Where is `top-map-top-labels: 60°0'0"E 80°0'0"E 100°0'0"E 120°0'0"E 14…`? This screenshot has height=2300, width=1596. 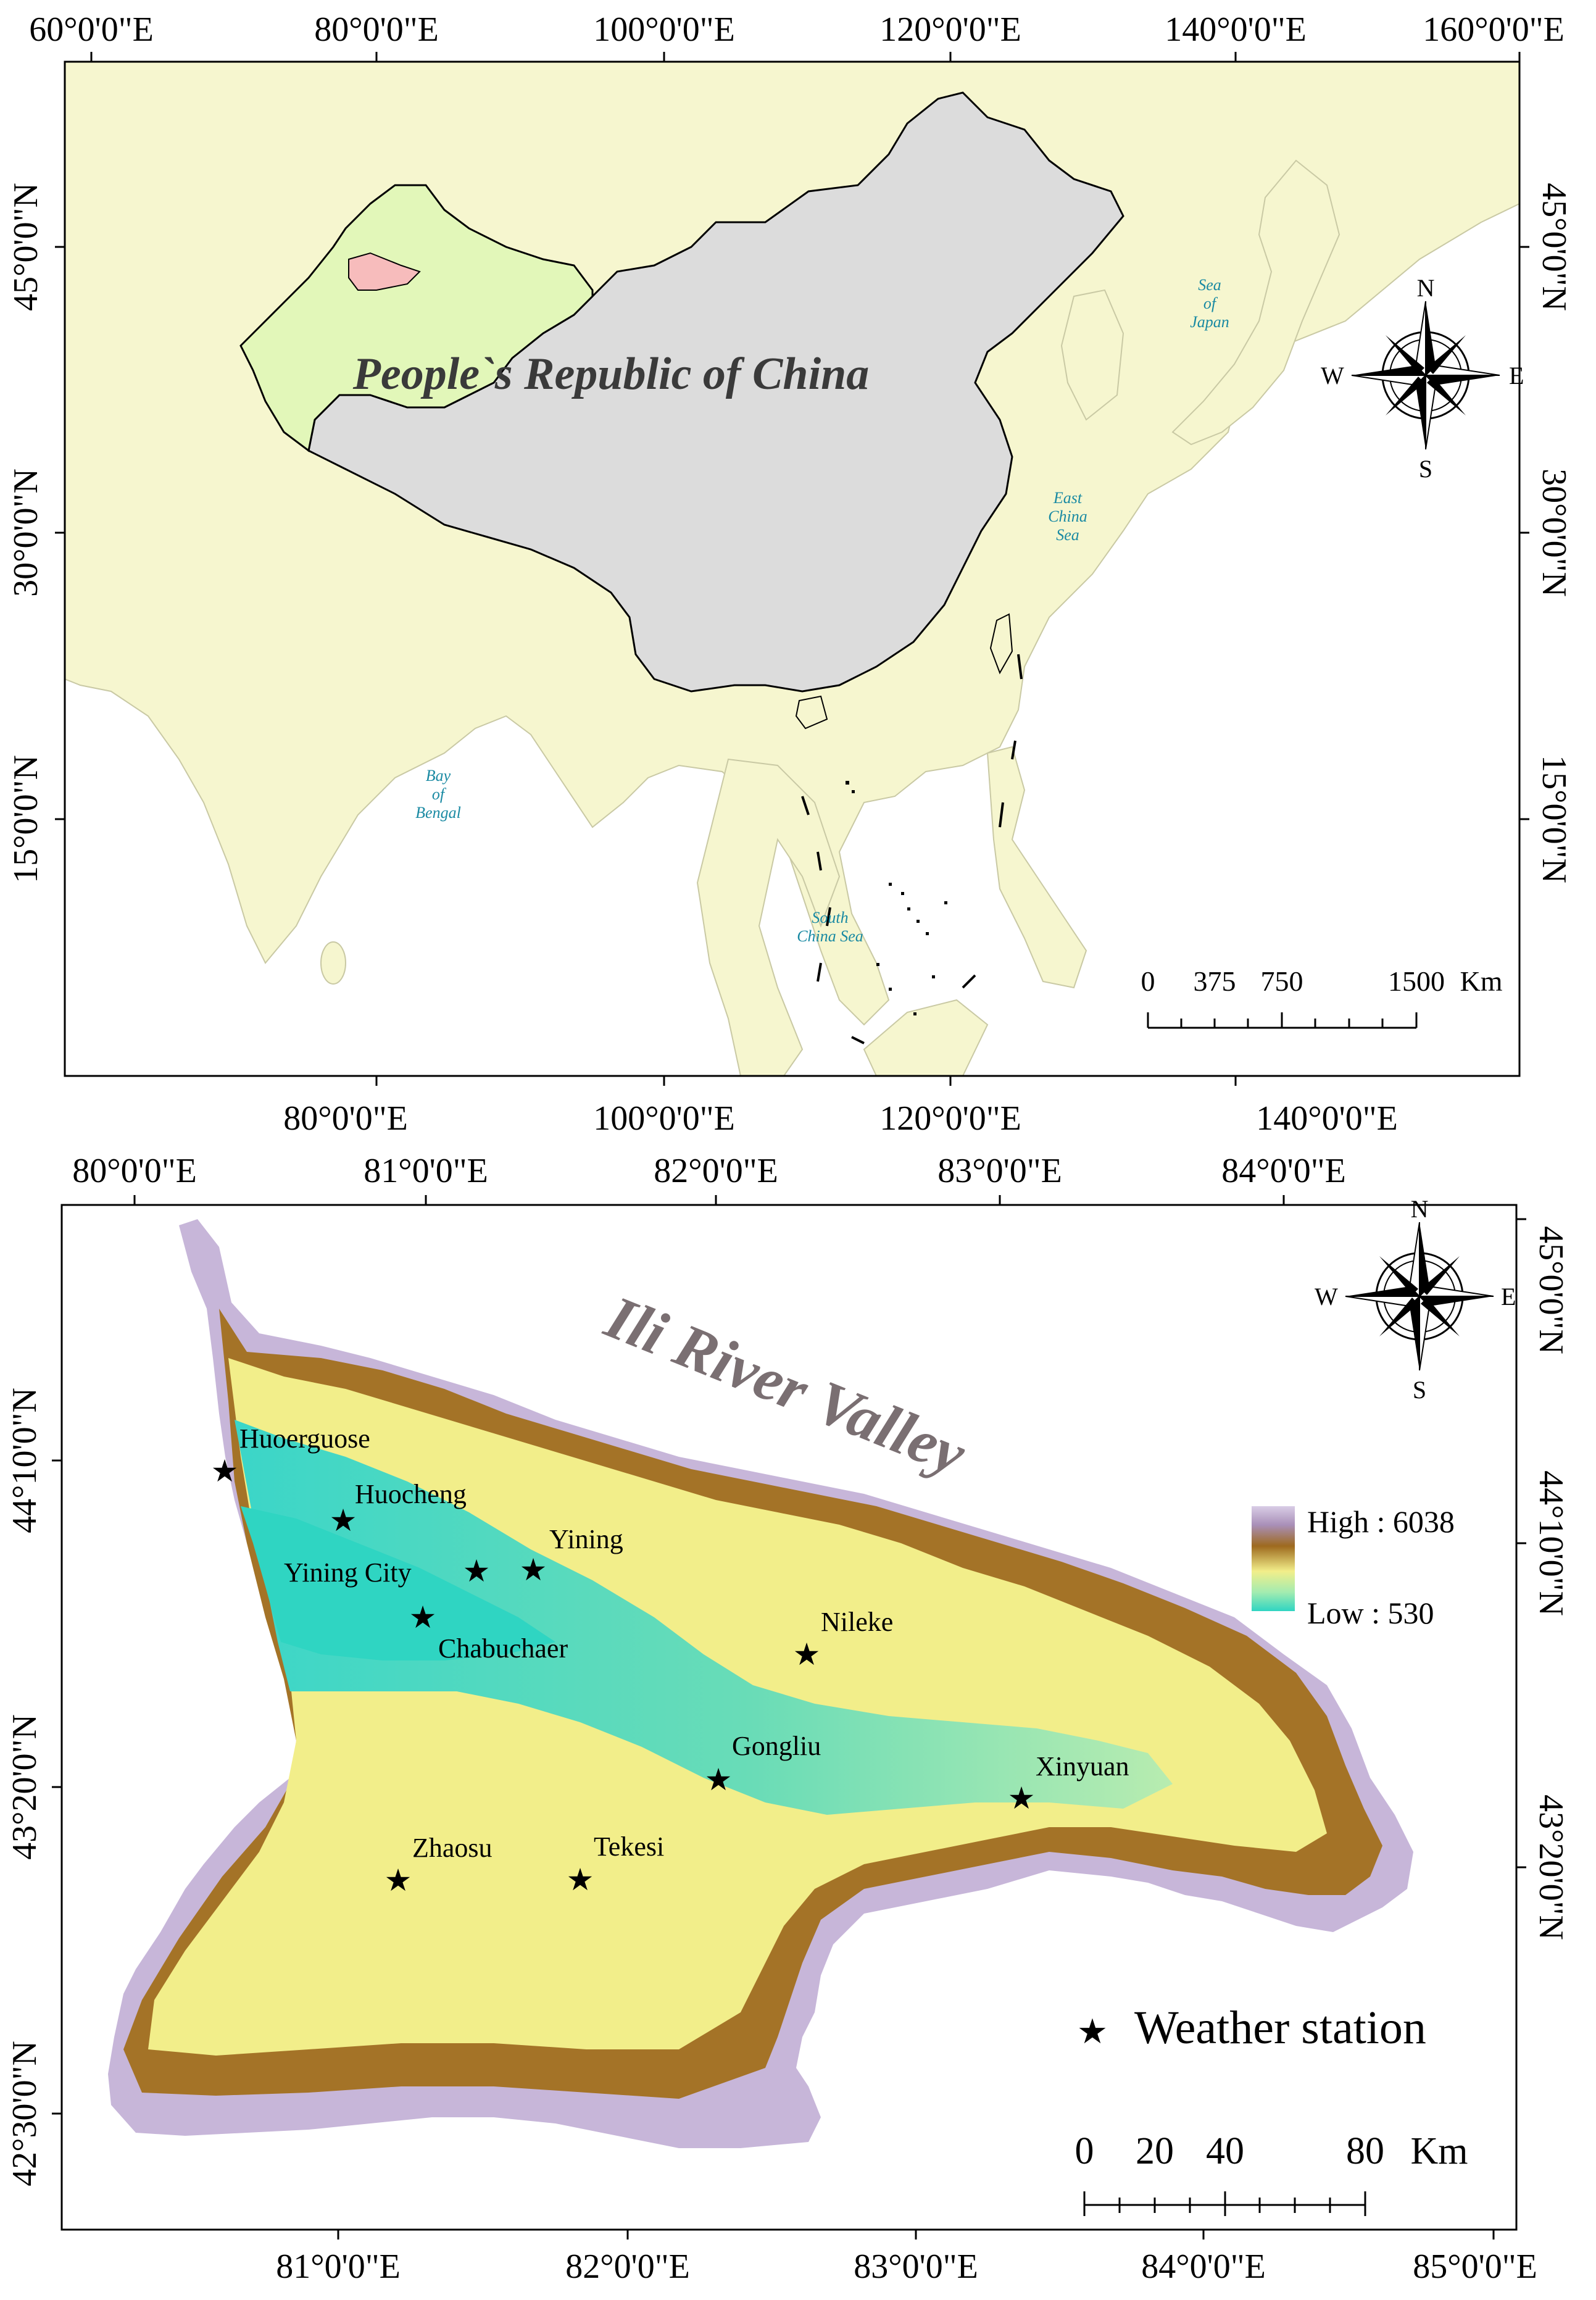
top-map-top-labels: 60°0'0"E 80°0'0"E 100°0'0"E 120°0'0"E 14… is located at coordinates (797, 30).